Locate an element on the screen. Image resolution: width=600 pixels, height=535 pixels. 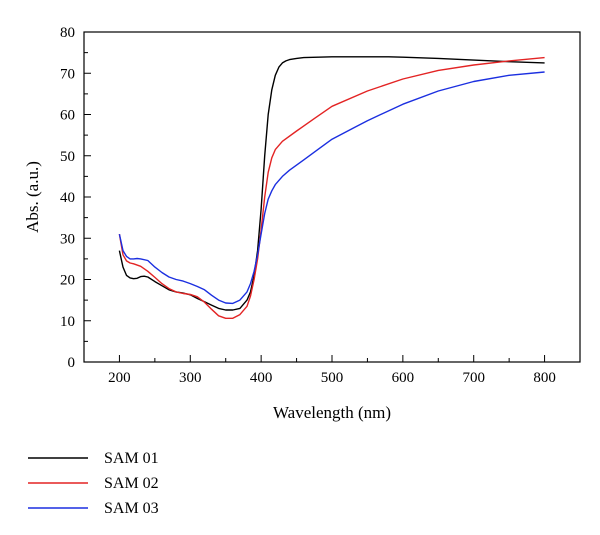
y-tick-label: 80 is located at coordinates (67, 33).